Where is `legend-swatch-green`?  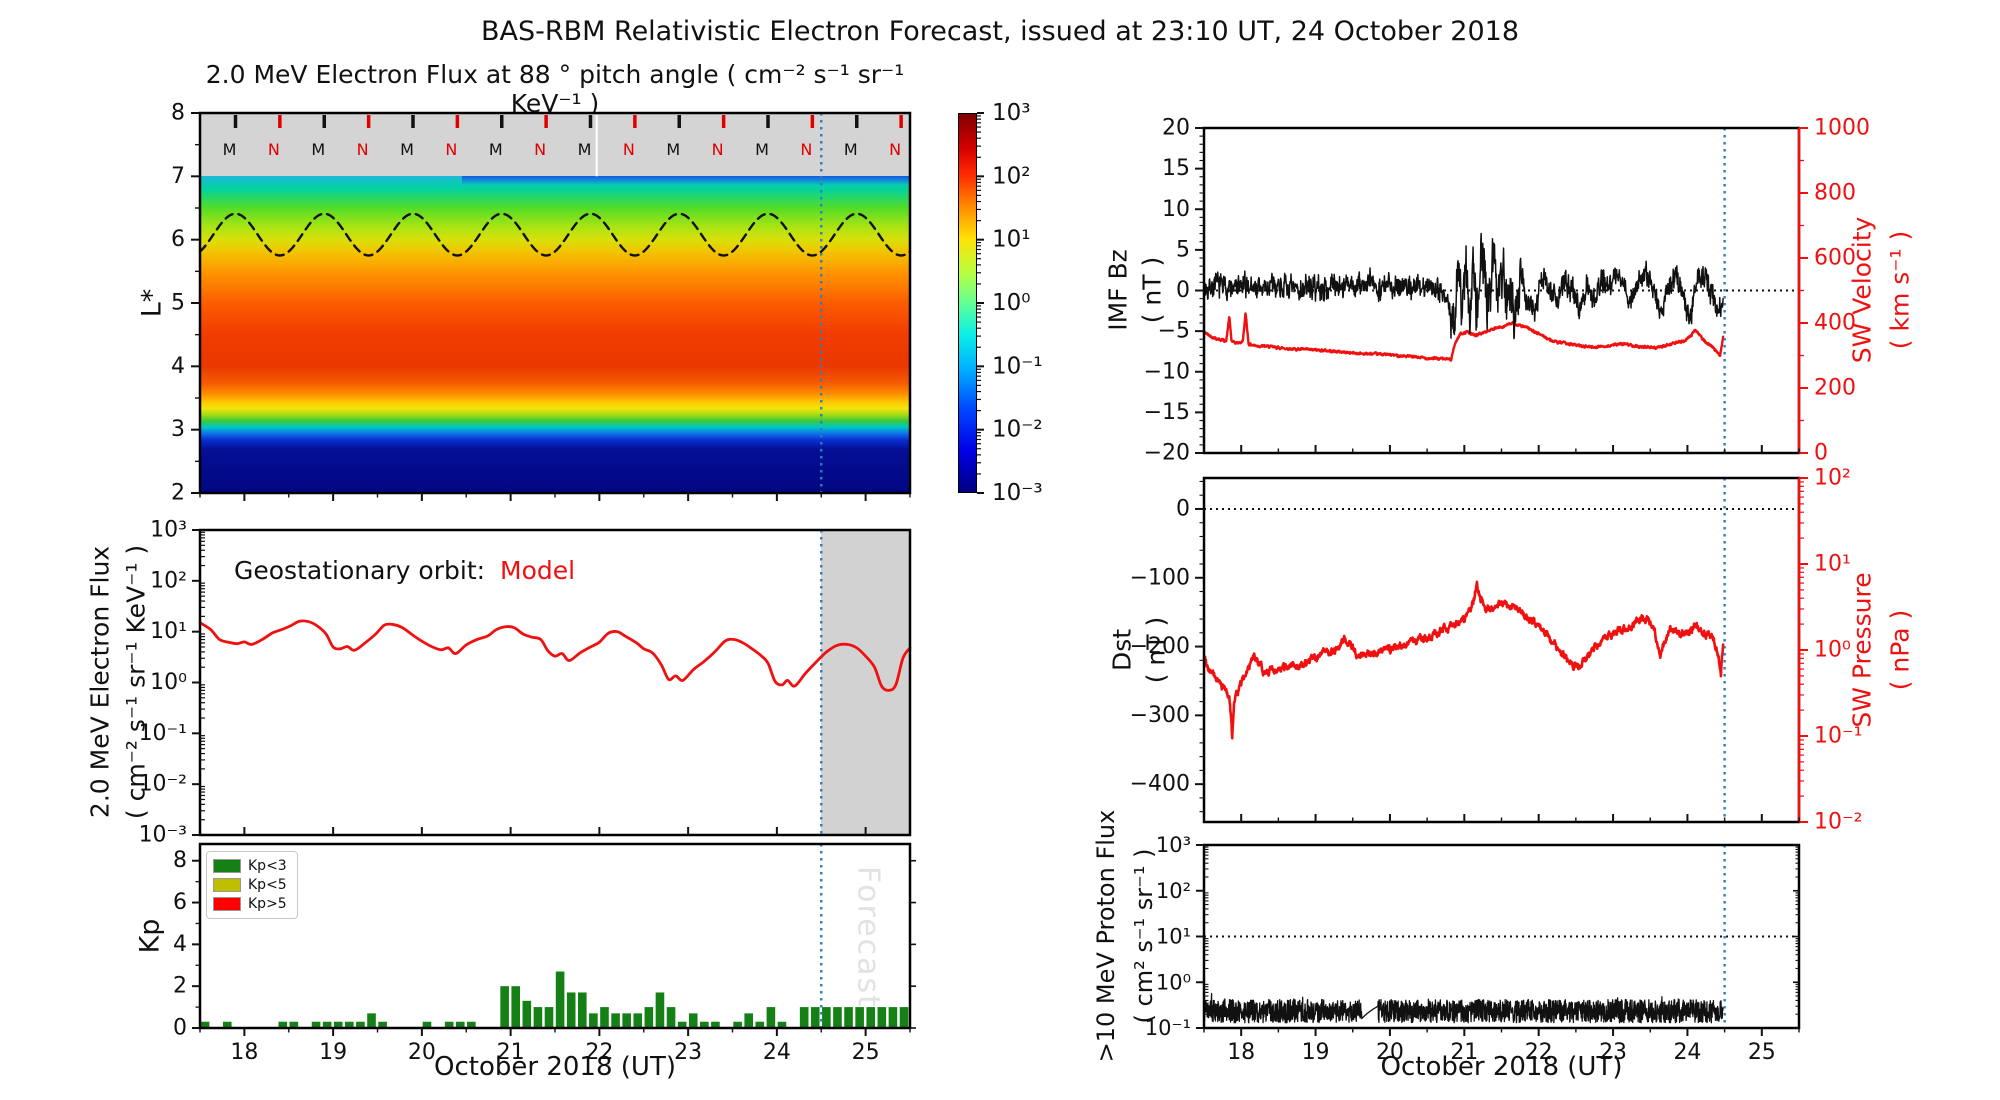
legend-swatch-green is located at coordinates (227, 865).